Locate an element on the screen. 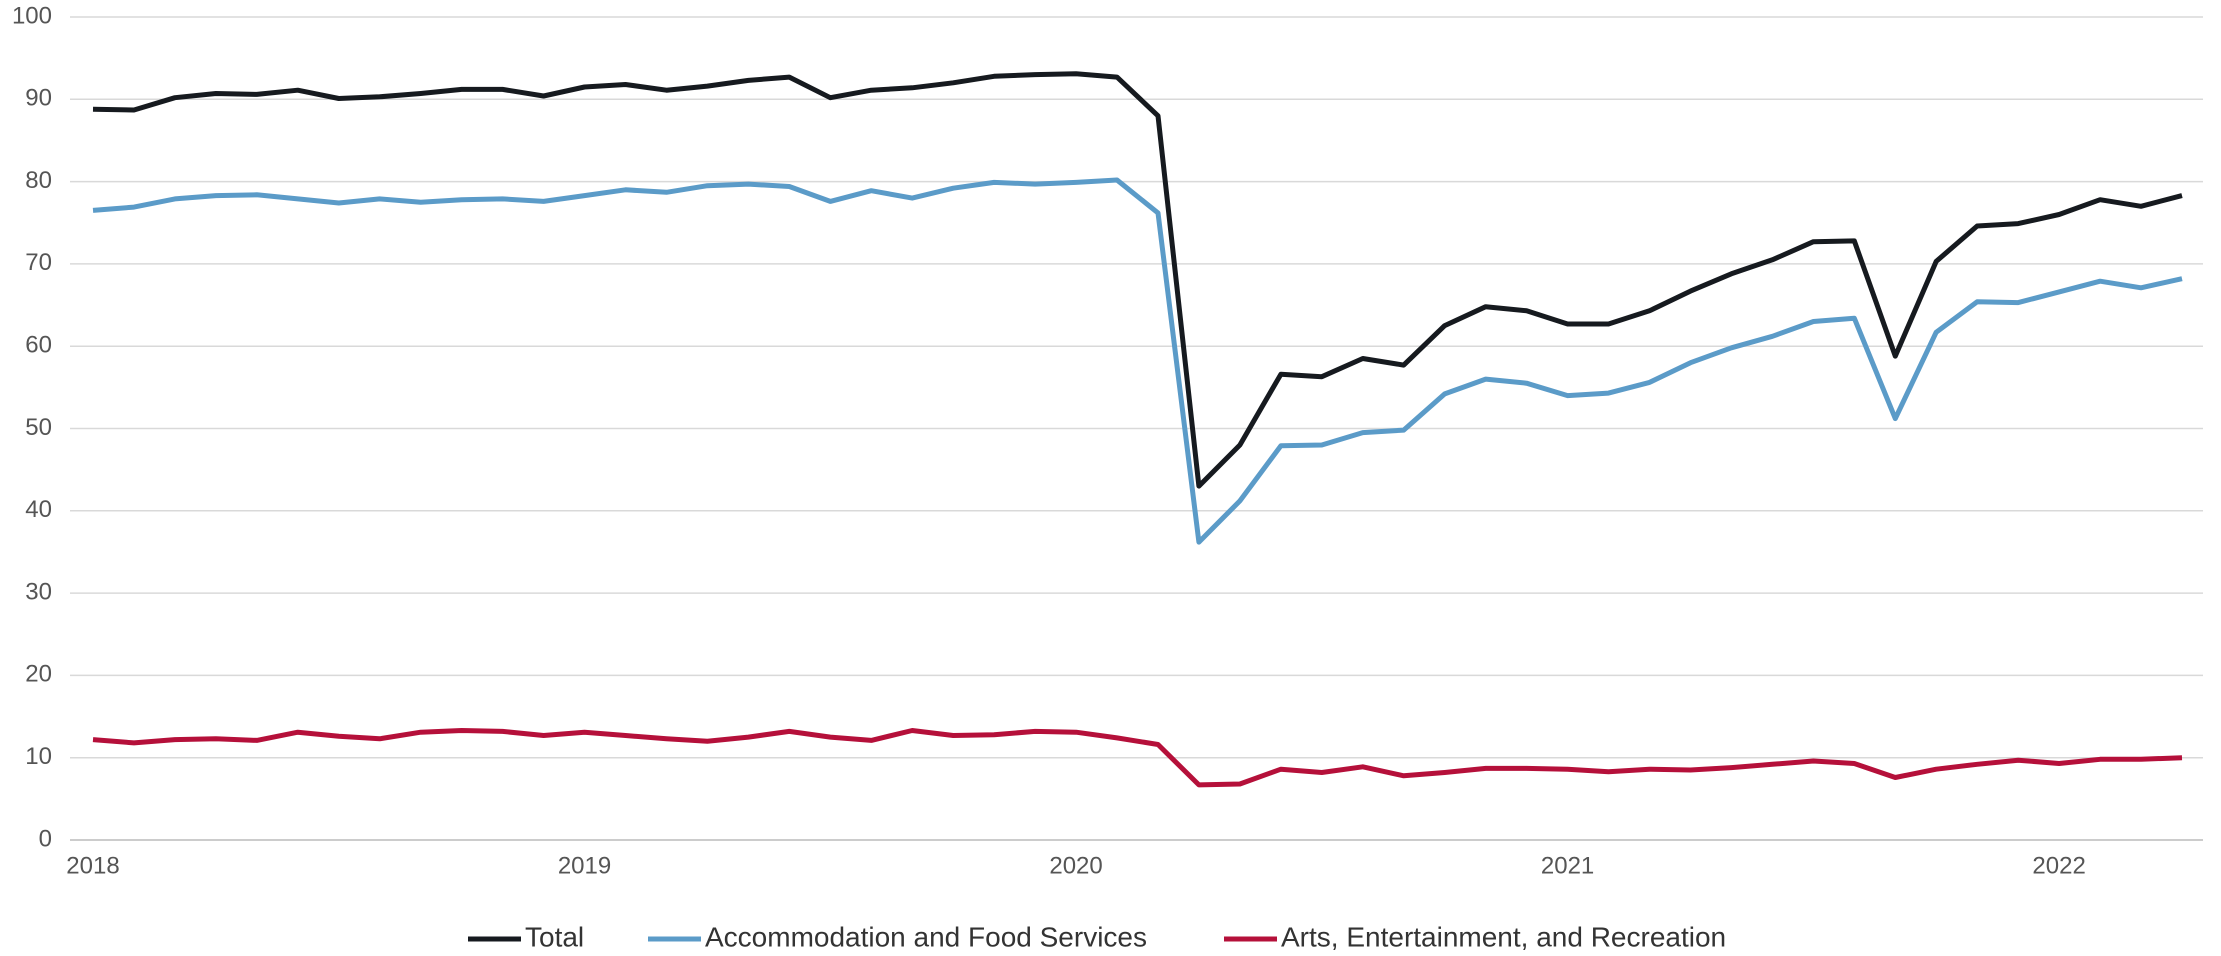 This screenshot has width=2221, height=956. y-tick-label: 50 is located at coordinates (38, 427).